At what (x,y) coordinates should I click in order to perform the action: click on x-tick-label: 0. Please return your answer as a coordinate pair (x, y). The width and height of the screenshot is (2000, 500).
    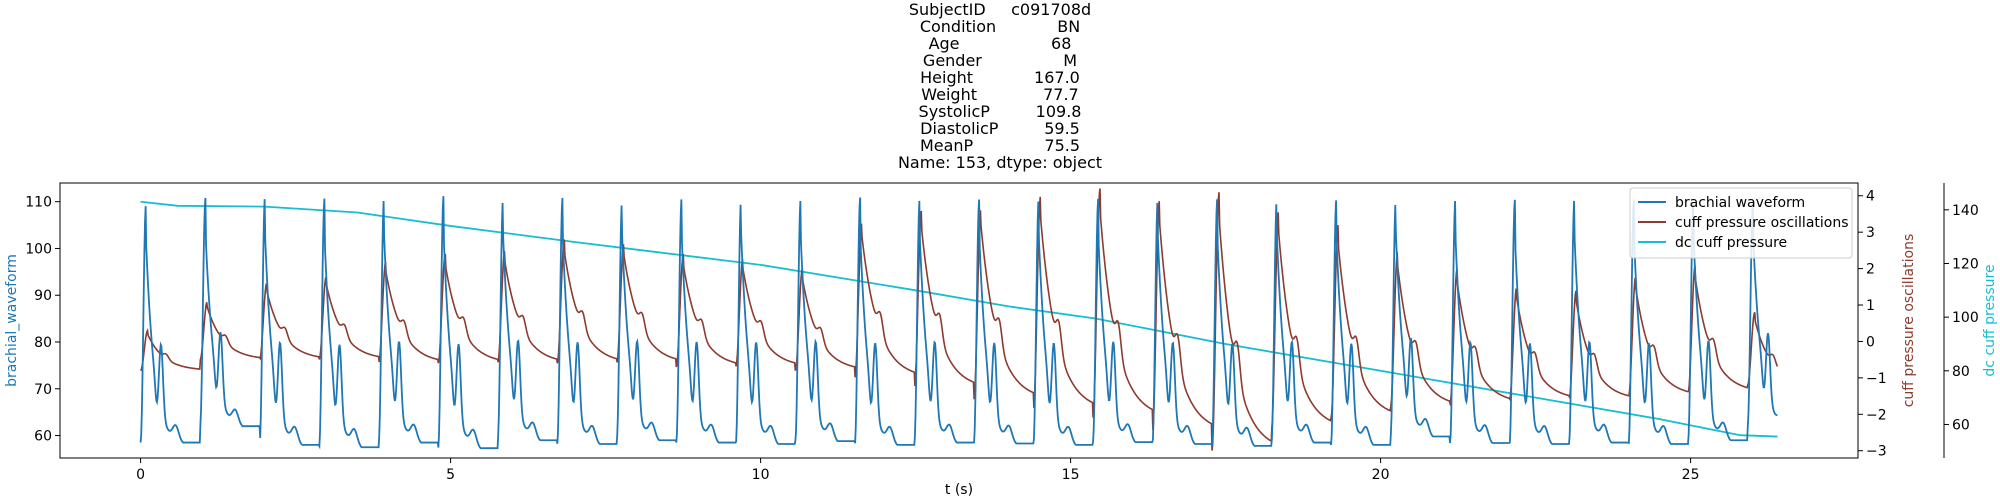
    Looking at the image, I should click on (140, 475).